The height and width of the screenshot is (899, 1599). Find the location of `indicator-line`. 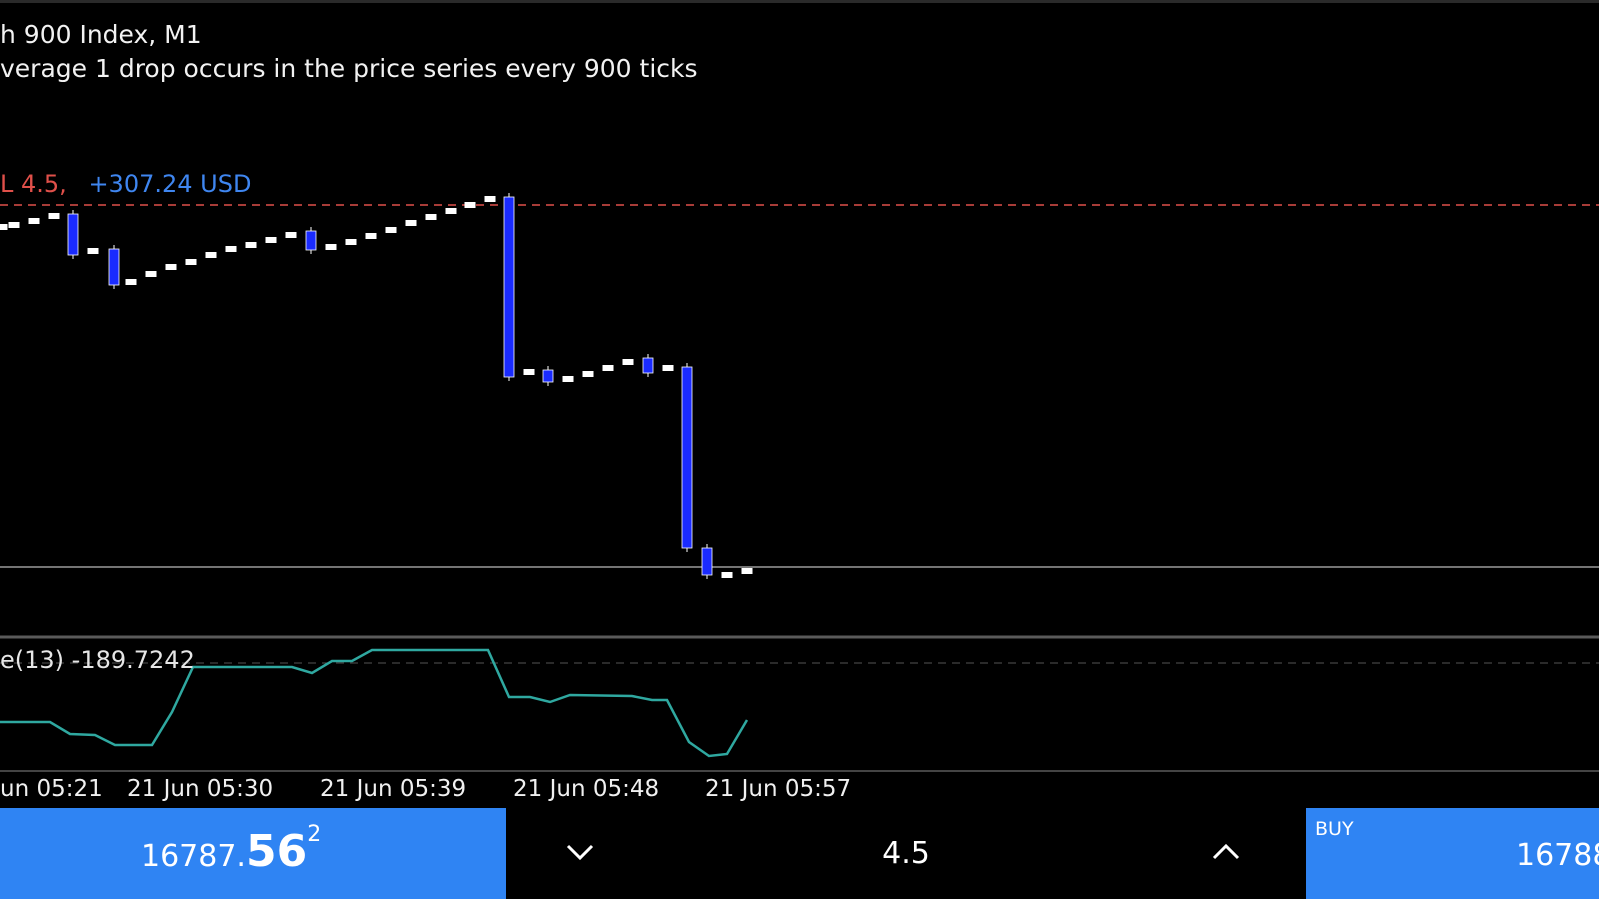

indicator-line is located at coordinates (374, 703).